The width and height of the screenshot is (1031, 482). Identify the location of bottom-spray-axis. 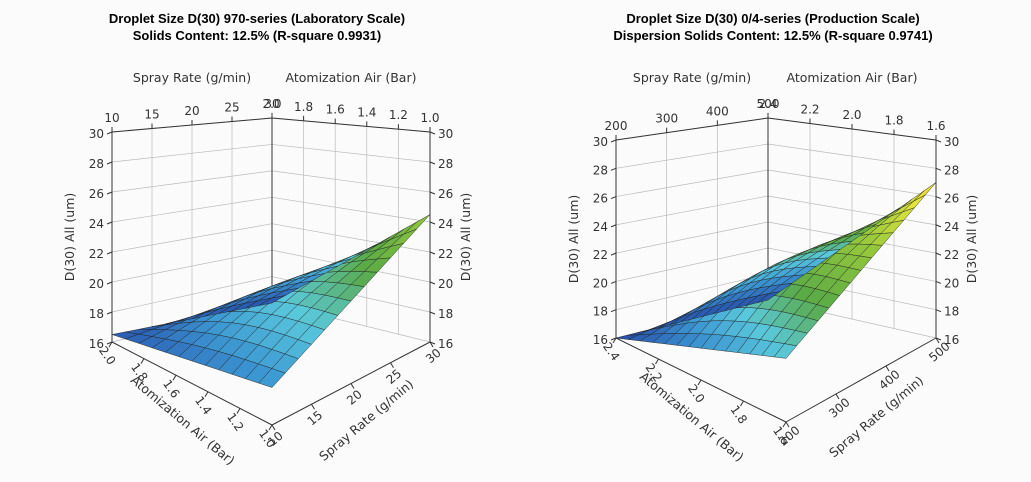
(861, 380).